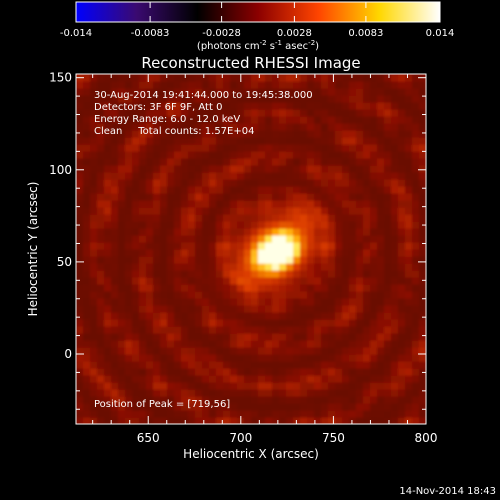  What do you see at coordinates (68, 354) in the screenshot?
I see `y-tick-label: 0` at bounding box center [68, 354].